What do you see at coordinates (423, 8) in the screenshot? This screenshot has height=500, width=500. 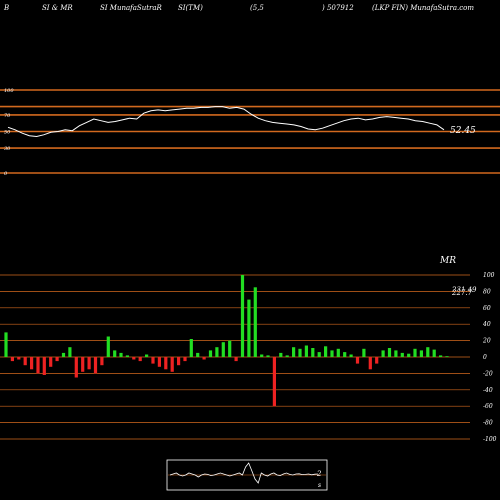 I see `header-company: (LKP FIN) MunafaSutra.com` at bounding box center [423, 8].